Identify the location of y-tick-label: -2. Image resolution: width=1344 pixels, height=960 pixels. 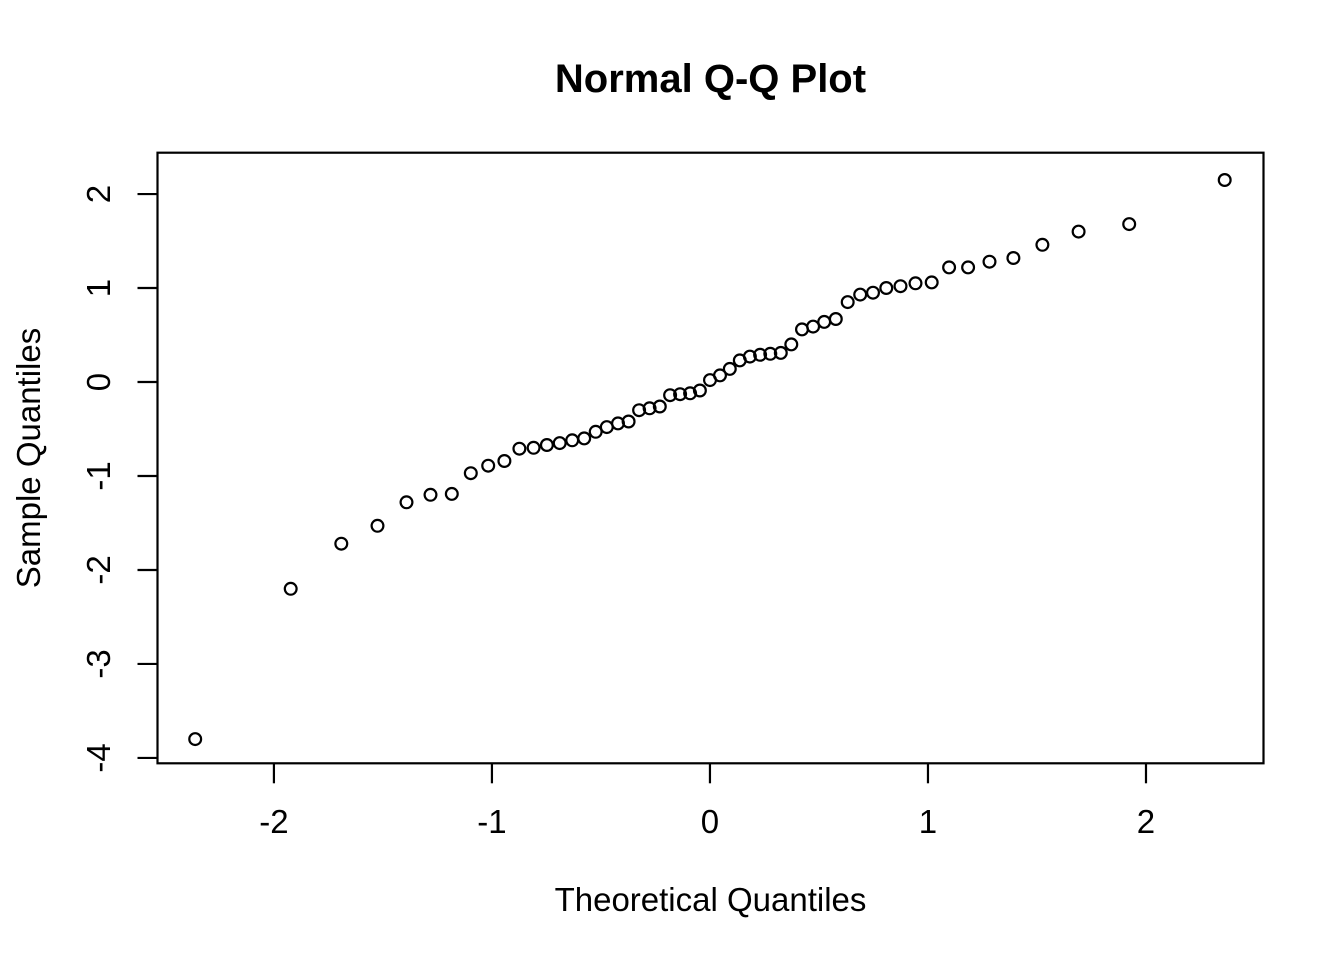
(98, 569).